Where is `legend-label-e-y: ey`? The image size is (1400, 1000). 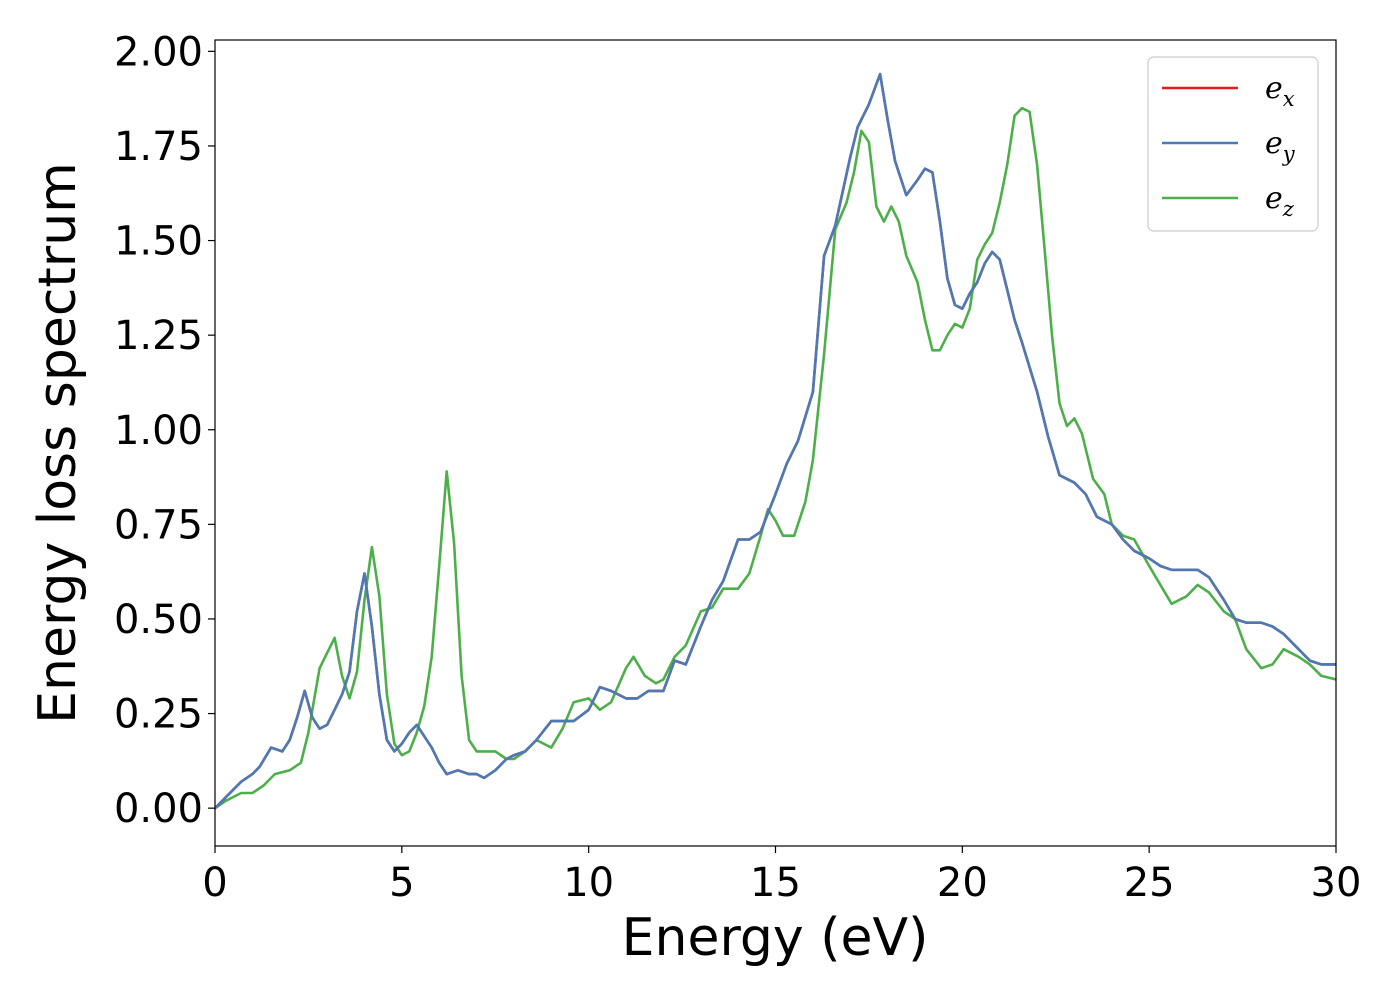
legend-label-e-y: ey is located at coordinates (1280, 146).